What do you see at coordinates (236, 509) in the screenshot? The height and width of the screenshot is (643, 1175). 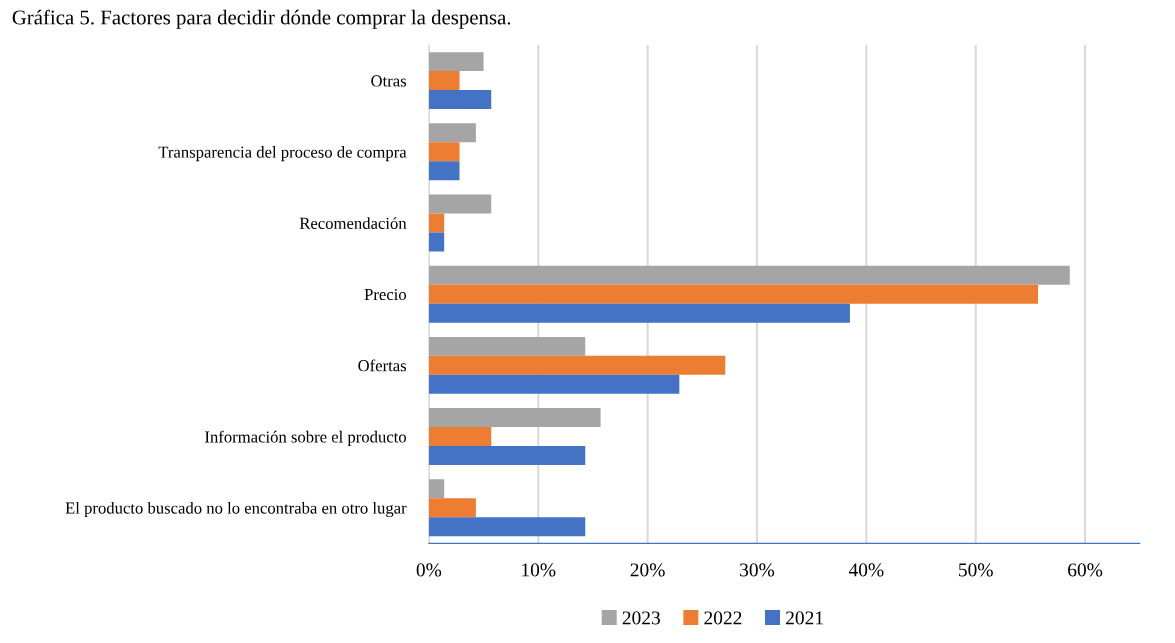 I see `y-tick-label: El producto buscado no lo encontraba en otro lugar` at bounding box center [236, 509].